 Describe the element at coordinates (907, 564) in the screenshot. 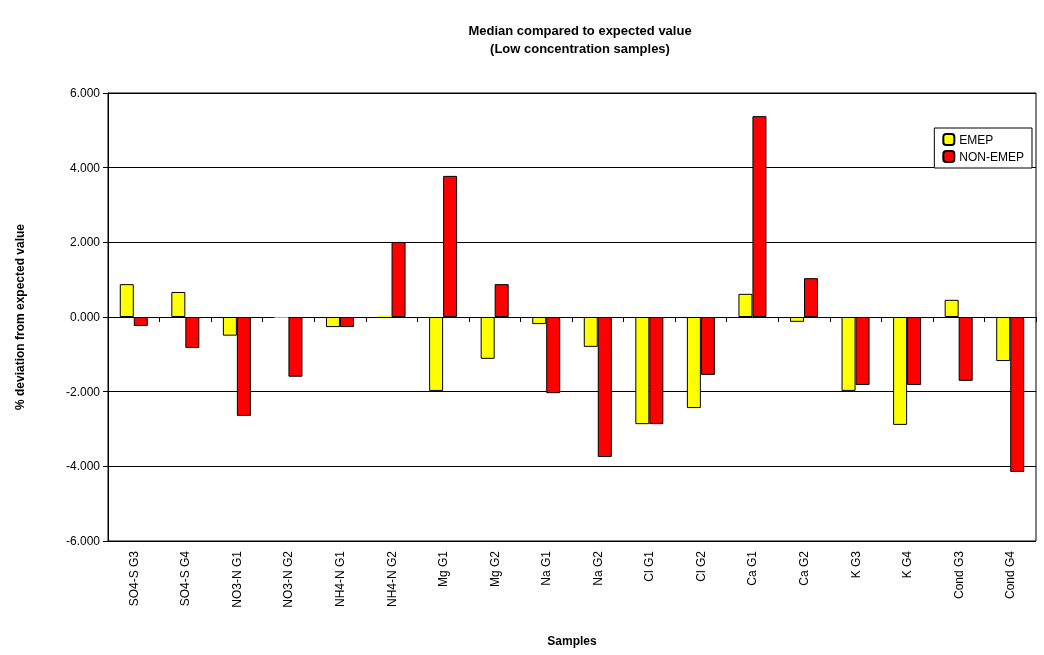

I see `x-tick-label: K G4` at that location.